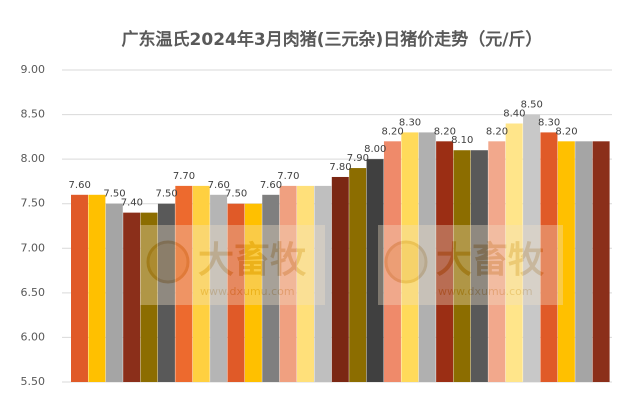 This screenshot has height=409, width=641. I want to click on value-label: 8.40, so click(514, 113).